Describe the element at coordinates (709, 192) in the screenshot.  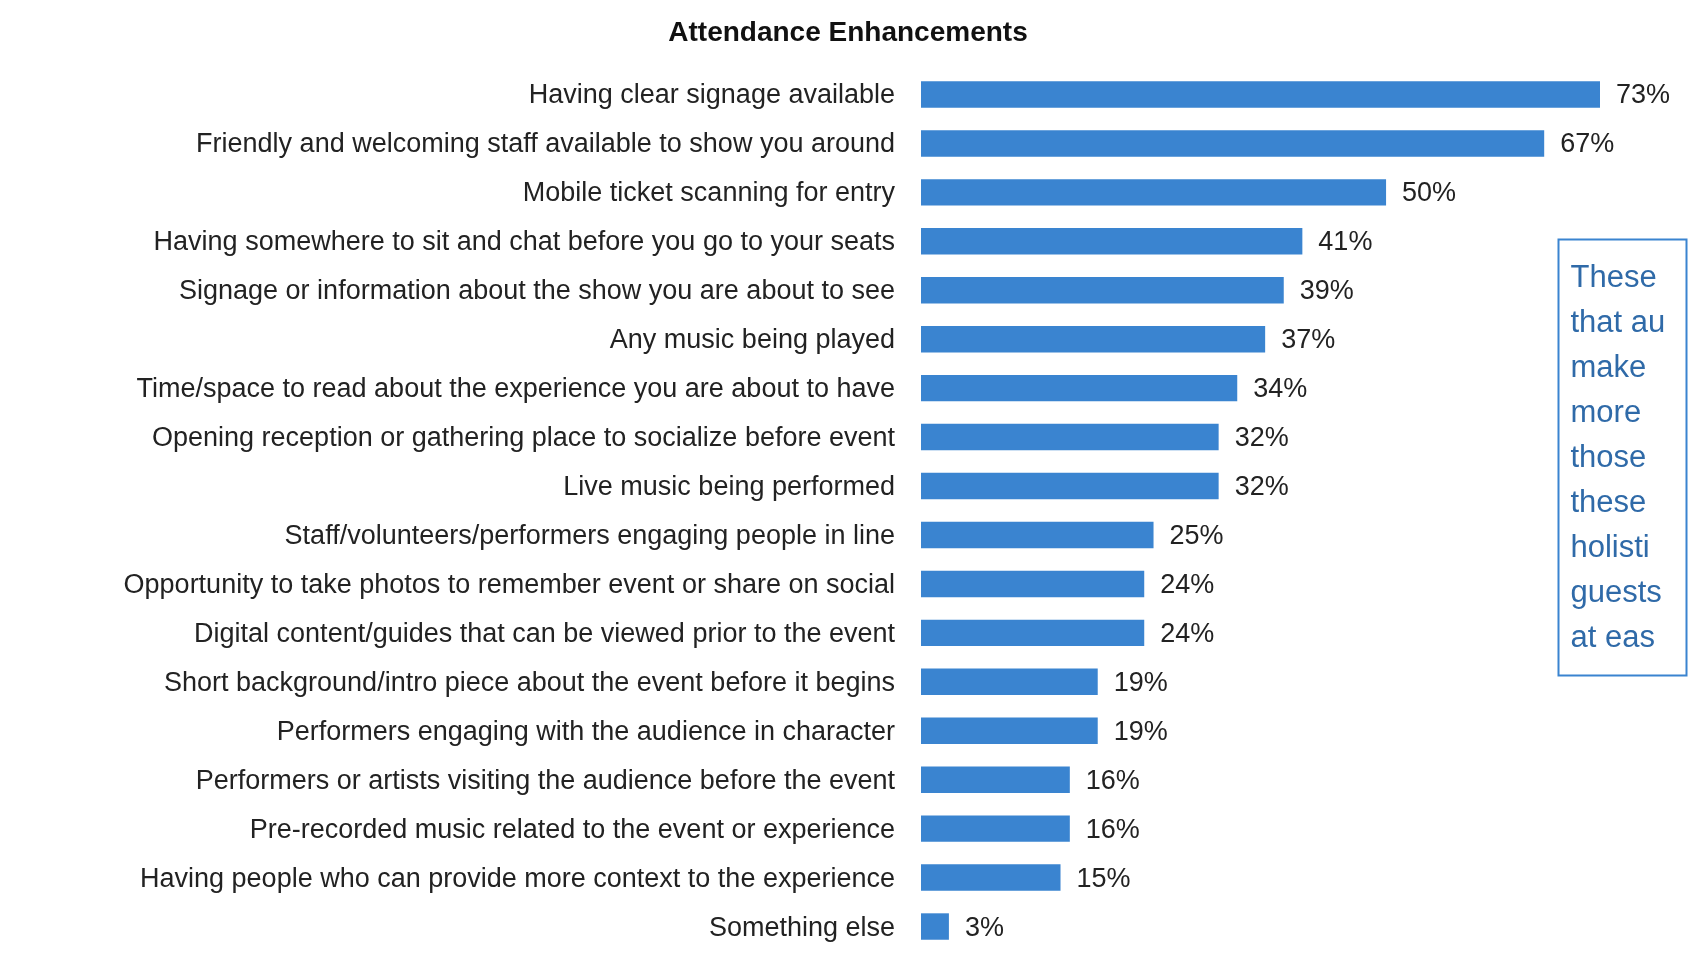
I see `y-tick-label: Mobile ticket scanning for entry` at that location.